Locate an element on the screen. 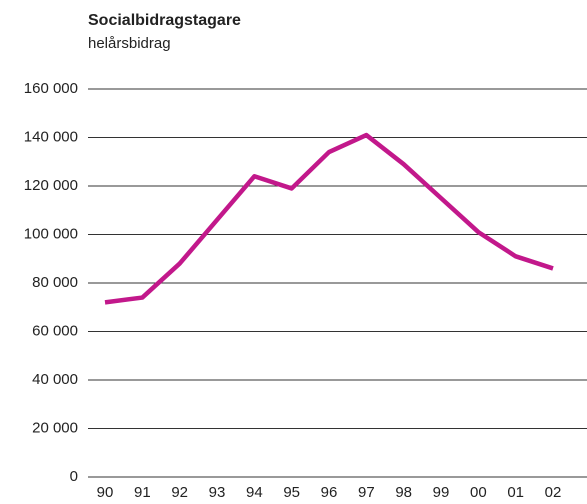 The width and height of the screenshot is (587, 504). y-tick-label: 20 000 is located at coordinates (55, 427).